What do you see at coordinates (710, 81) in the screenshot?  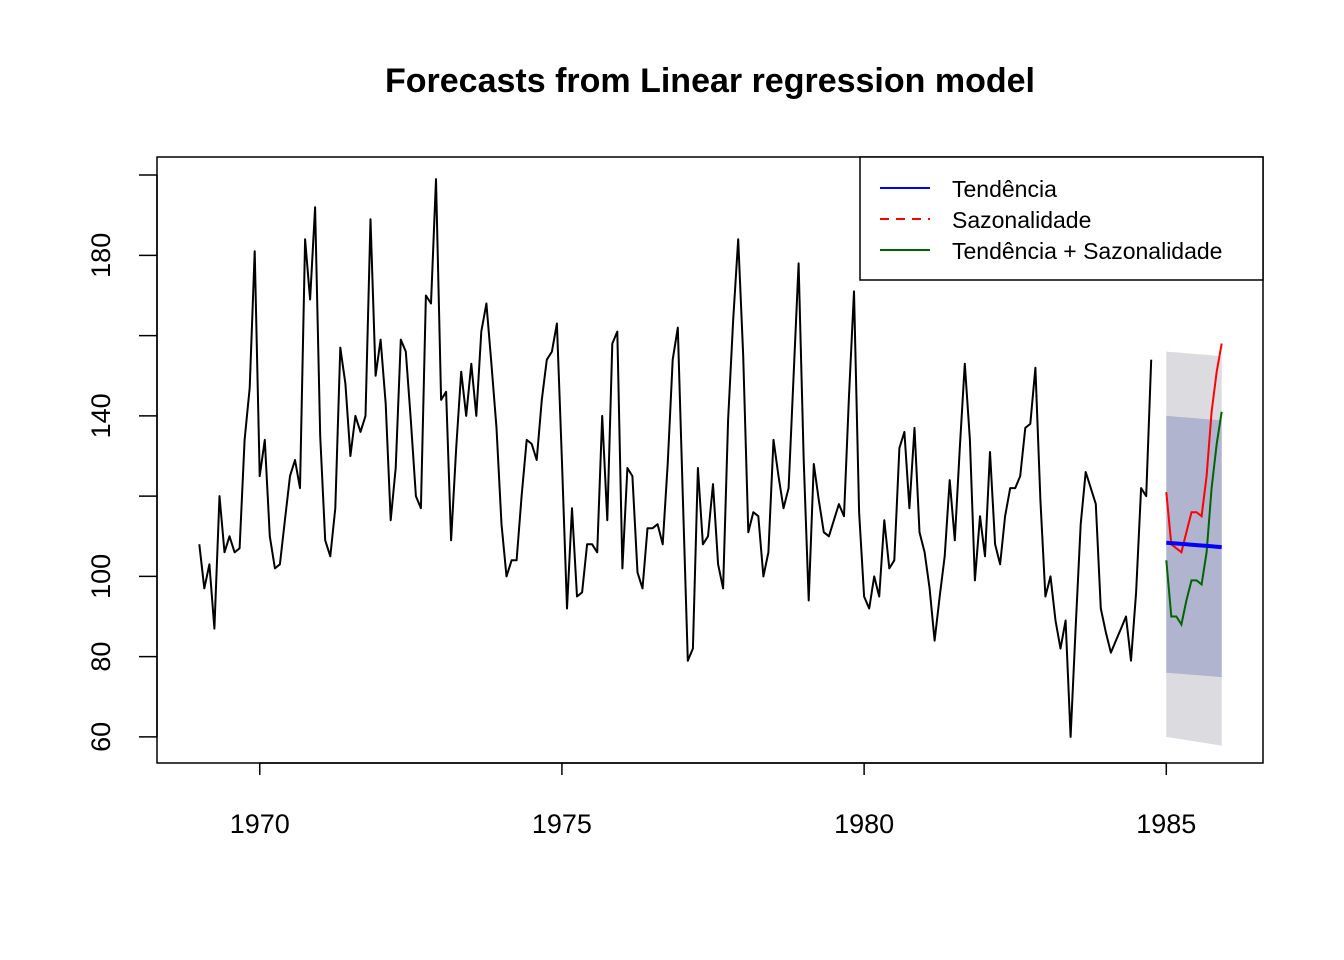 I see `chart-title: Forecasts from Linear regression model` at bounding box center [710, 81].